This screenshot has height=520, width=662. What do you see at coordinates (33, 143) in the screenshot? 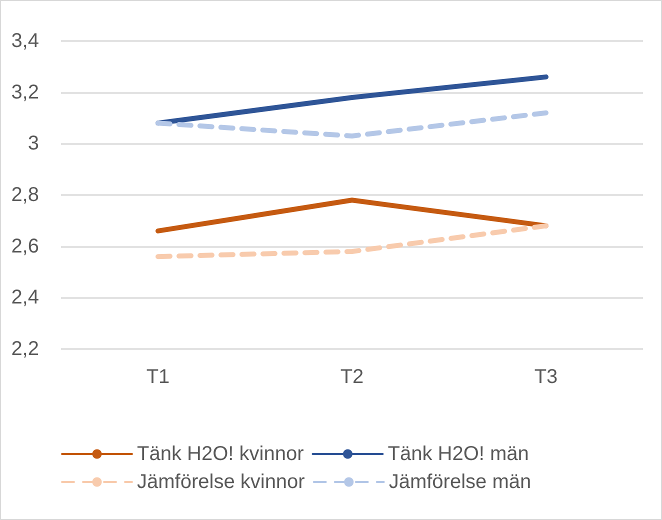
I see `y-tick-label: 3` at bounding box center [33, 143].